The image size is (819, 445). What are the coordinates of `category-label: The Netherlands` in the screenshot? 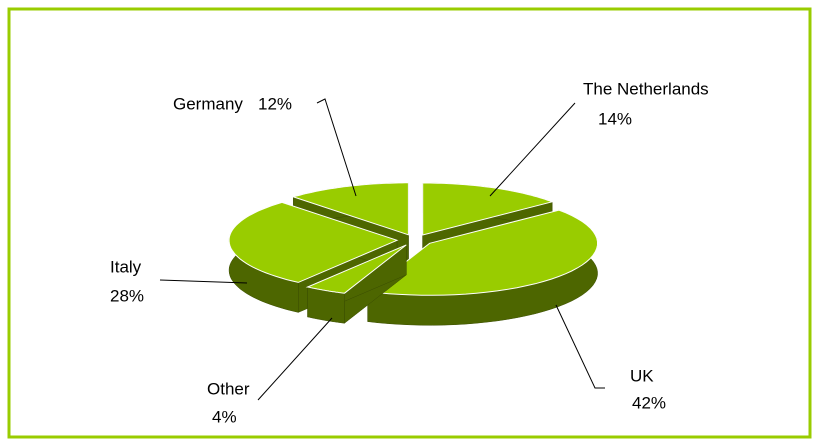 It's located at (646, 88).